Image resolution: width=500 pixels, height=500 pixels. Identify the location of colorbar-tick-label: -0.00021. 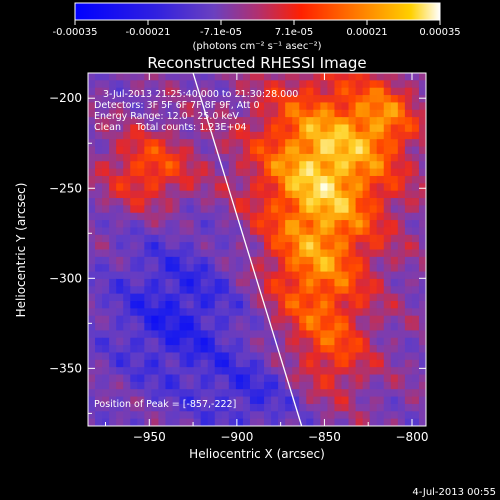
(148, 32).